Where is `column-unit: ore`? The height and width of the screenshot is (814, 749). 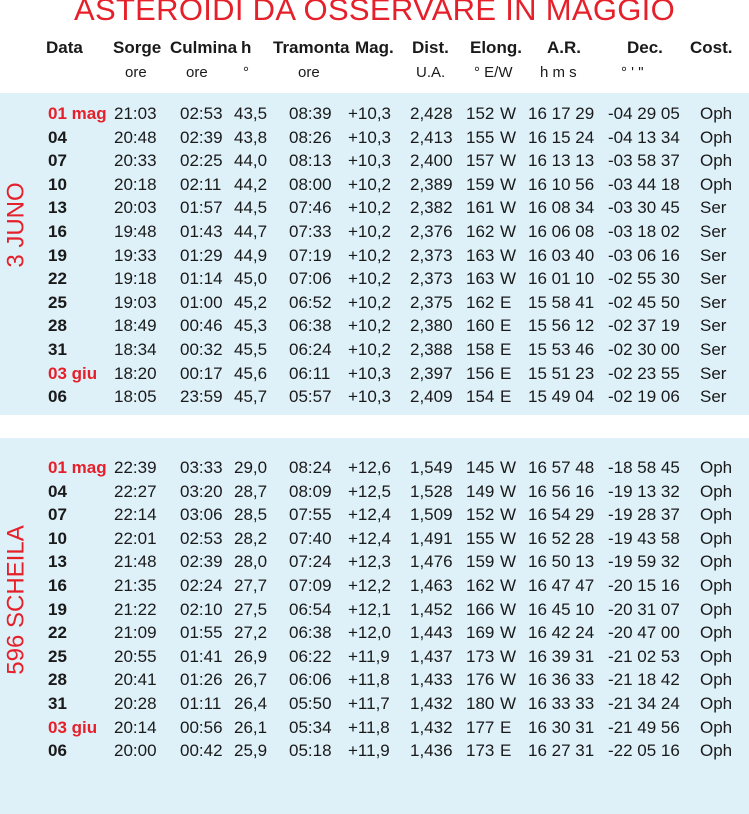
column-unit: ore is located at coordinates (136, 72).